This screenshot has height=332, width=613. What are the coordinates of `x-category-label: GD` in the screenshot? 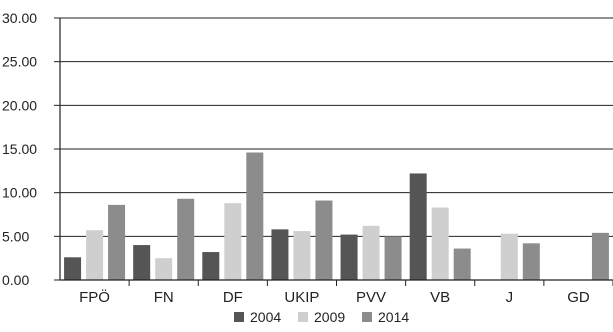 It's located at (578, 297).